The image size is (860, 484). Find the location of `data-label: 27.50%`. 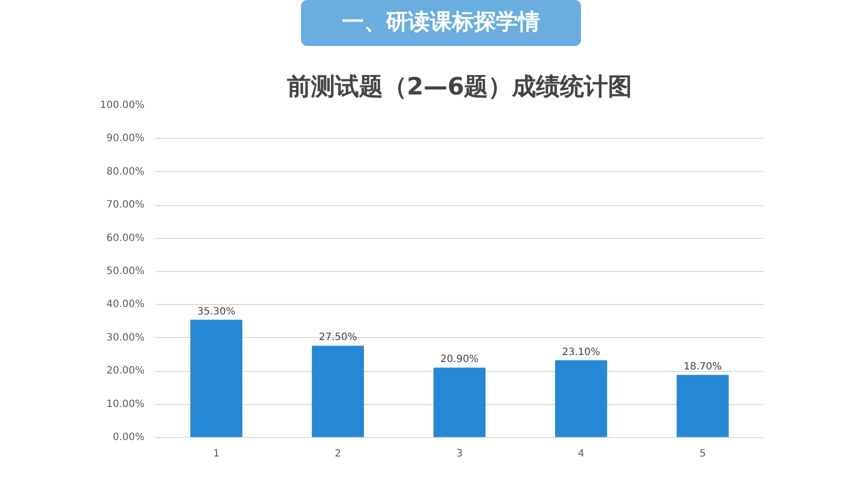

data-label: 27.50% is located at coordinates (337, 338).